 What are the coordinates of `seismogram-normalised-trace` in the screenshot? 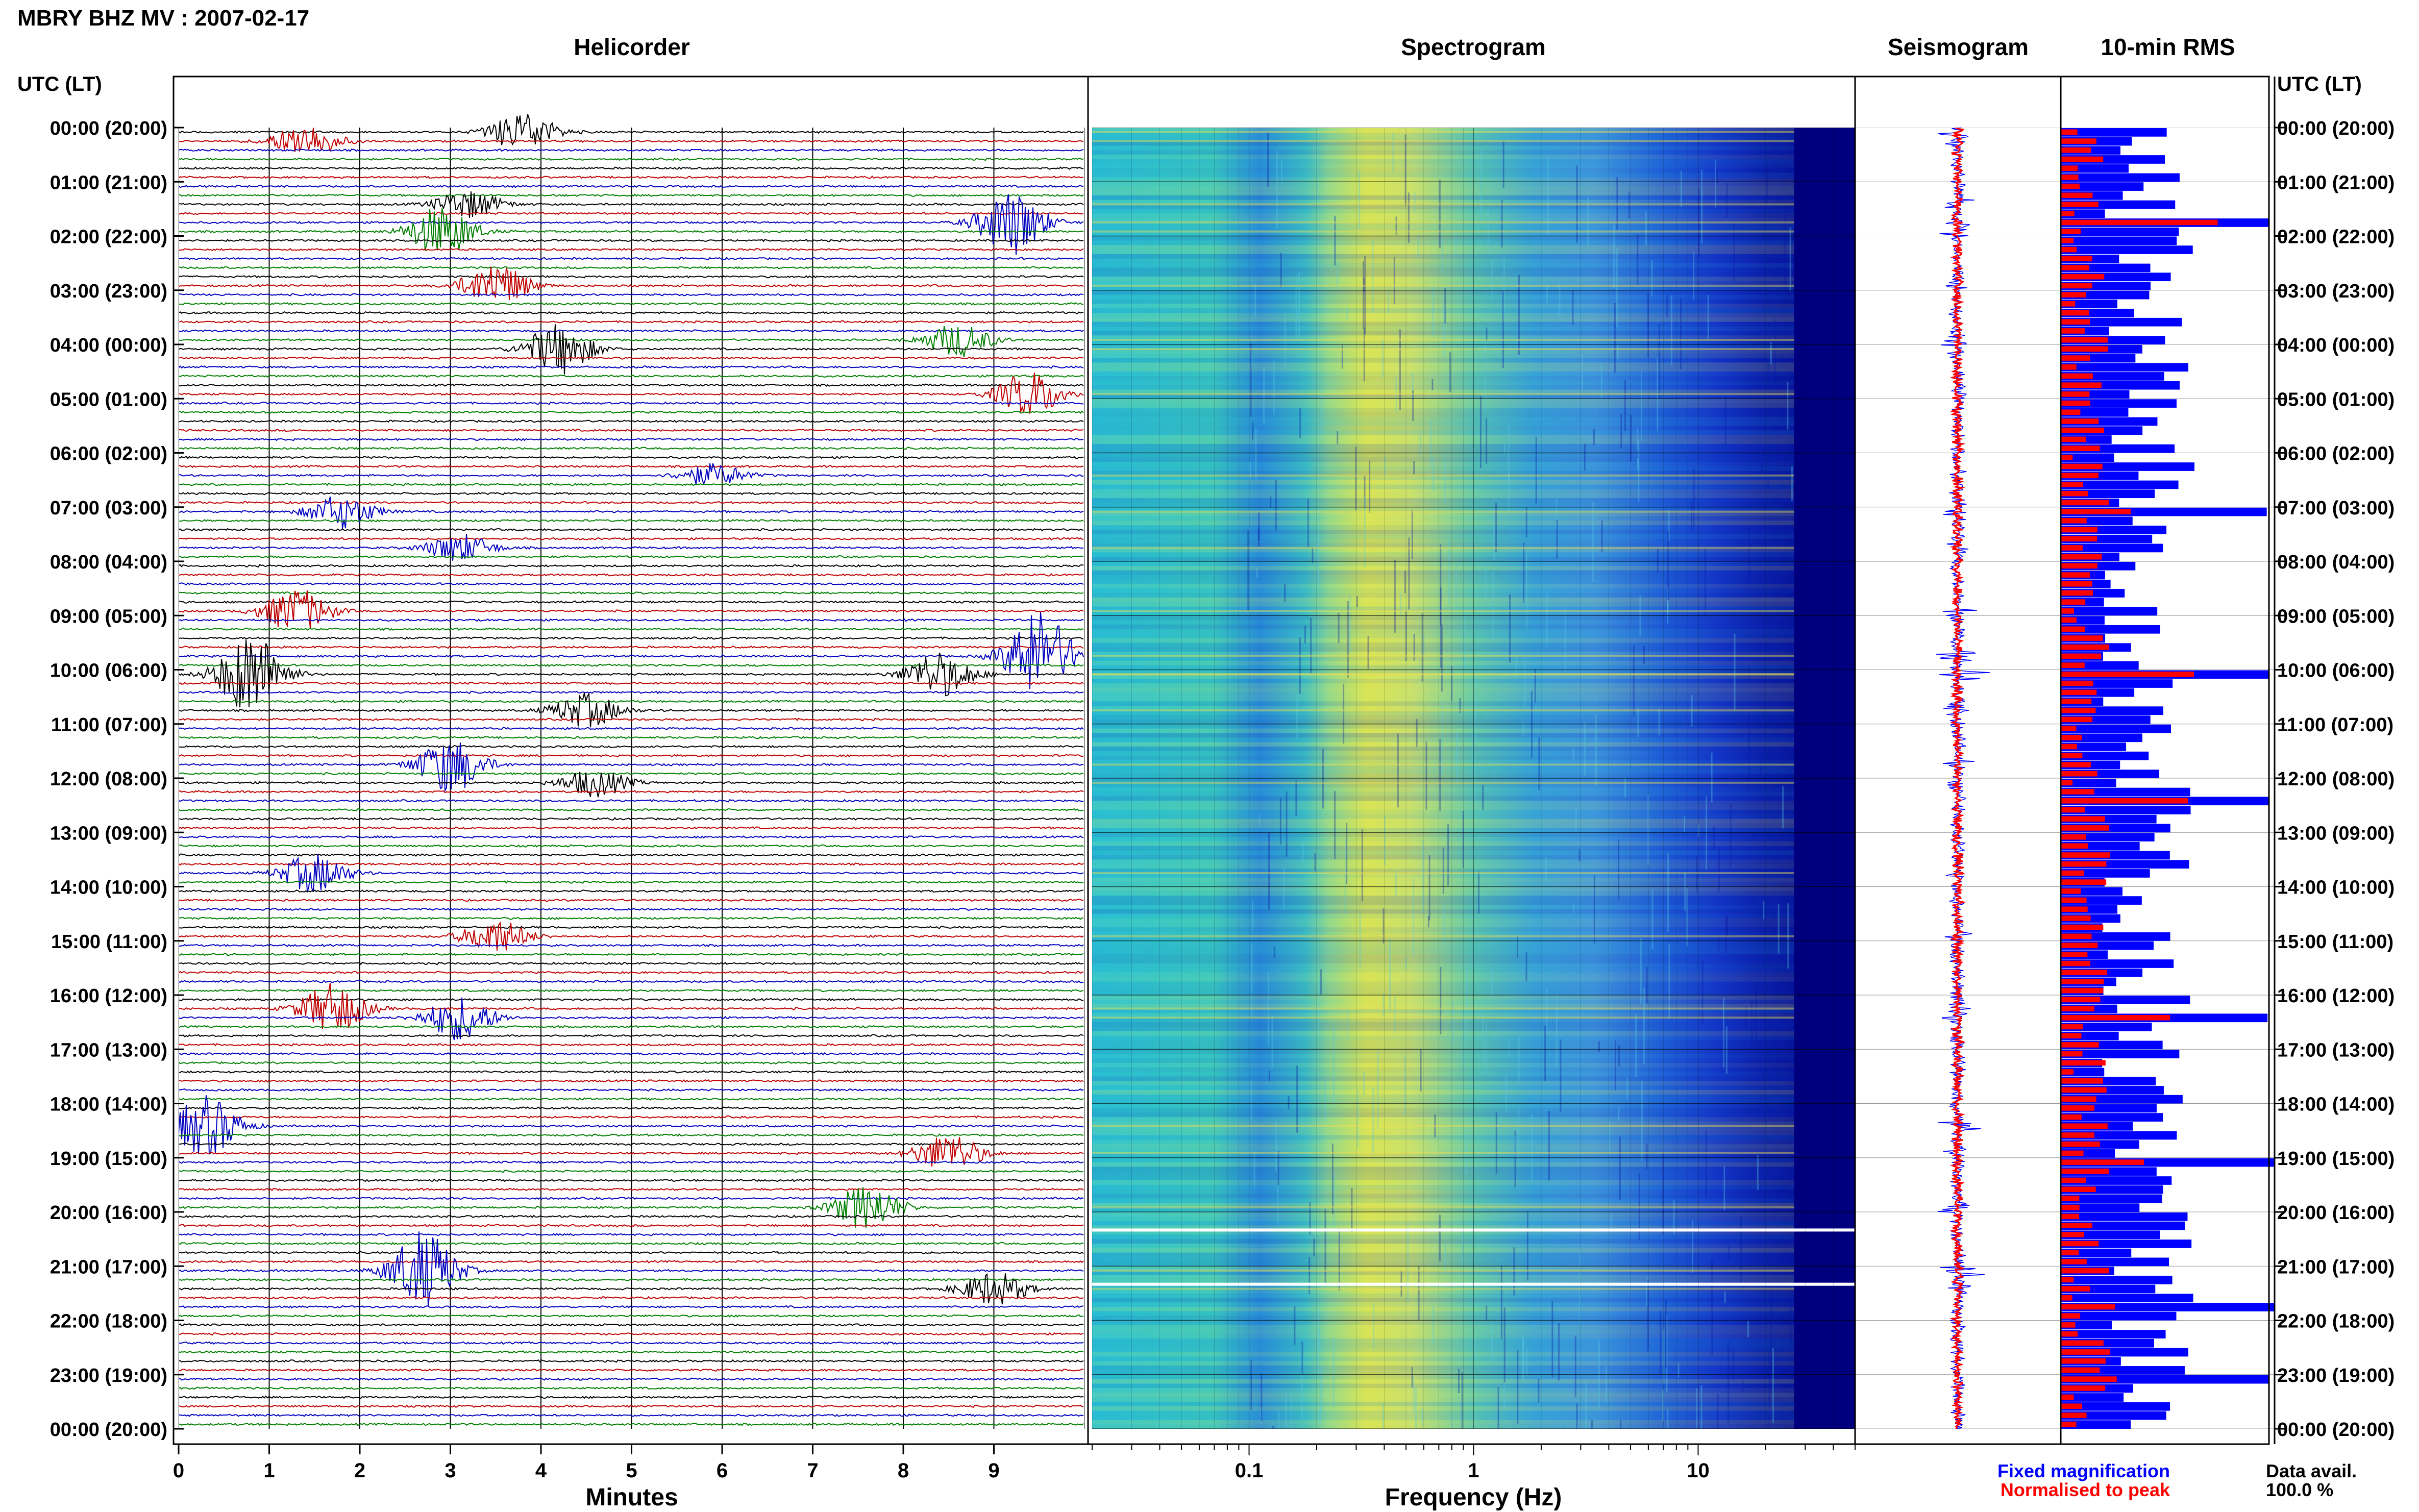 It's located at (1957, 778).